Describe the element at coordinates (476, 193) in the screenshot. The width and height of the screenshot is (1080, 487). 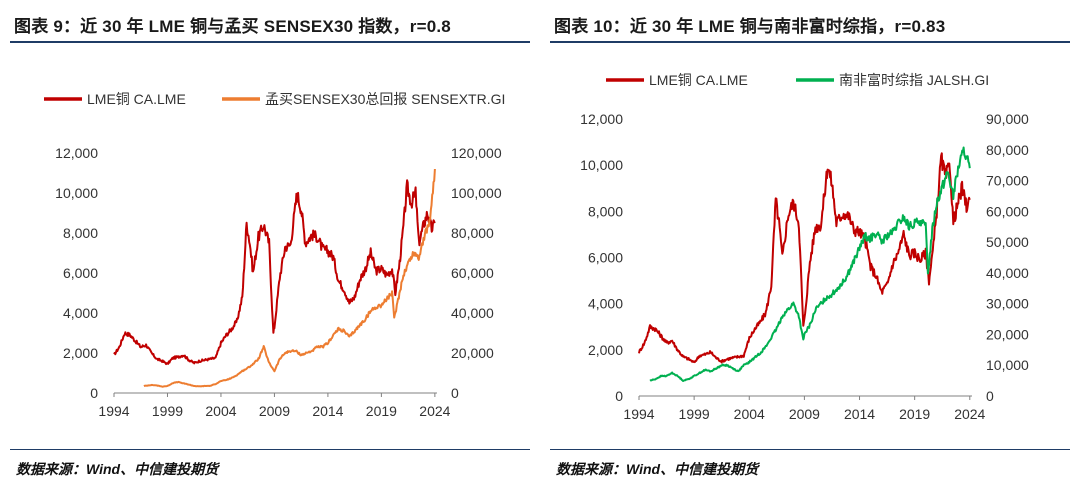
I see `y-right-tick-label: 100,000` at that location.